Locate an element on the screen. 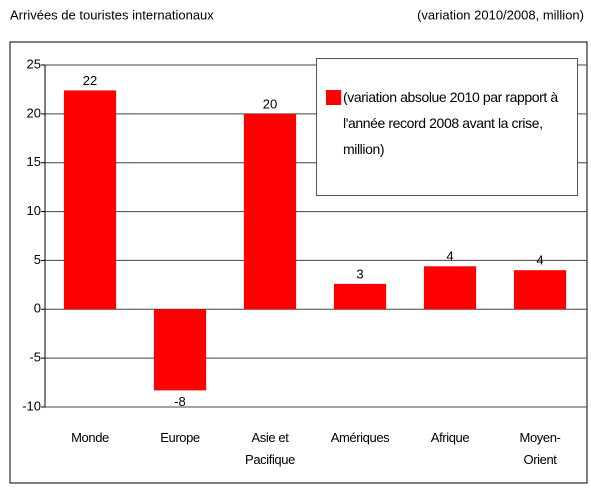 The image size is (591, 488). data-label: 20 is located at coordinates (270, 103).